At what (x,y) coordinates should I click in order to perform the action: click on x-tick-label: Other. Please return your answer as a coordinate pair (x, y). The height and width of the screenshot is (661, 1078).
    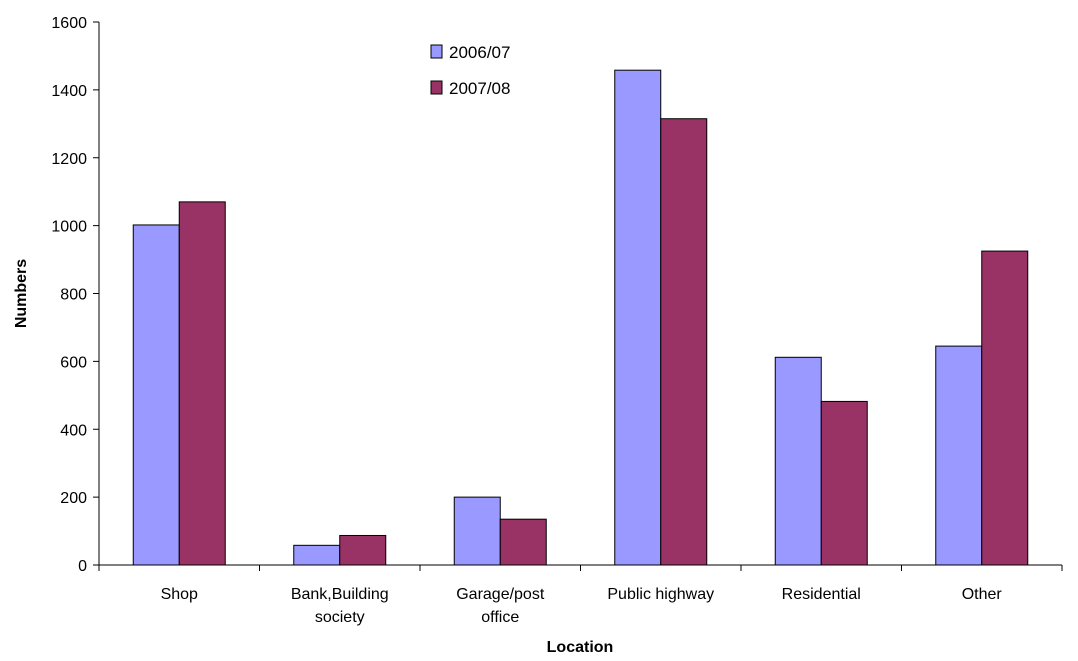
    Looking at the image, I should click on (982, 594).